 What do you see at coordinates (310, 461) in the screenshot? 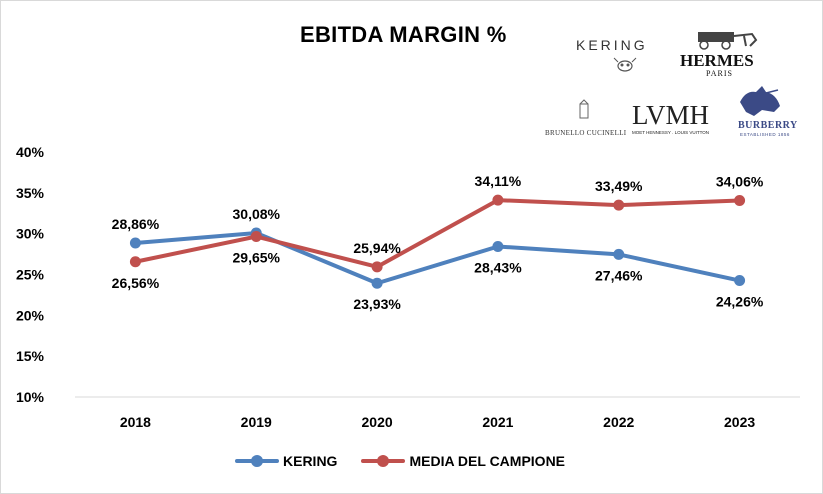
I see `legend-label-kering: KERING` at bounding box center [310, 461].